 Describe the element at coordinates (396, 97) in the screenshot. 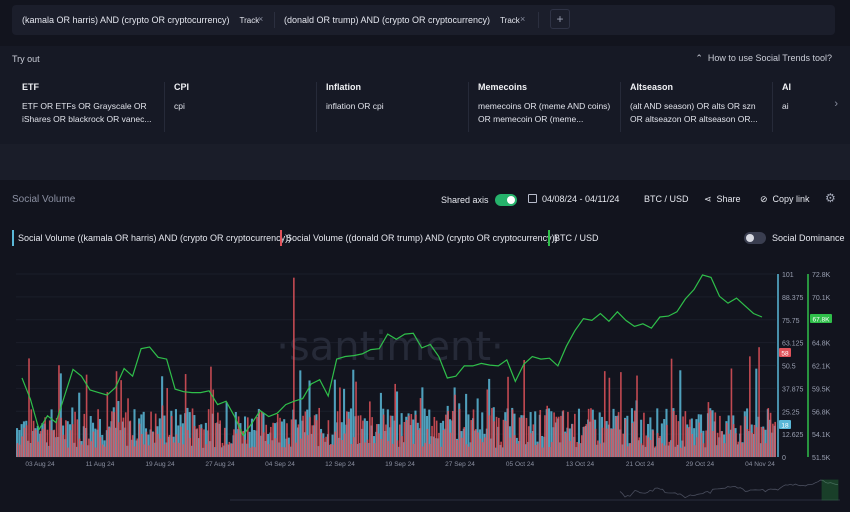

I see `topic-card-inflation: Inflation inflation OR cpi` at that location.